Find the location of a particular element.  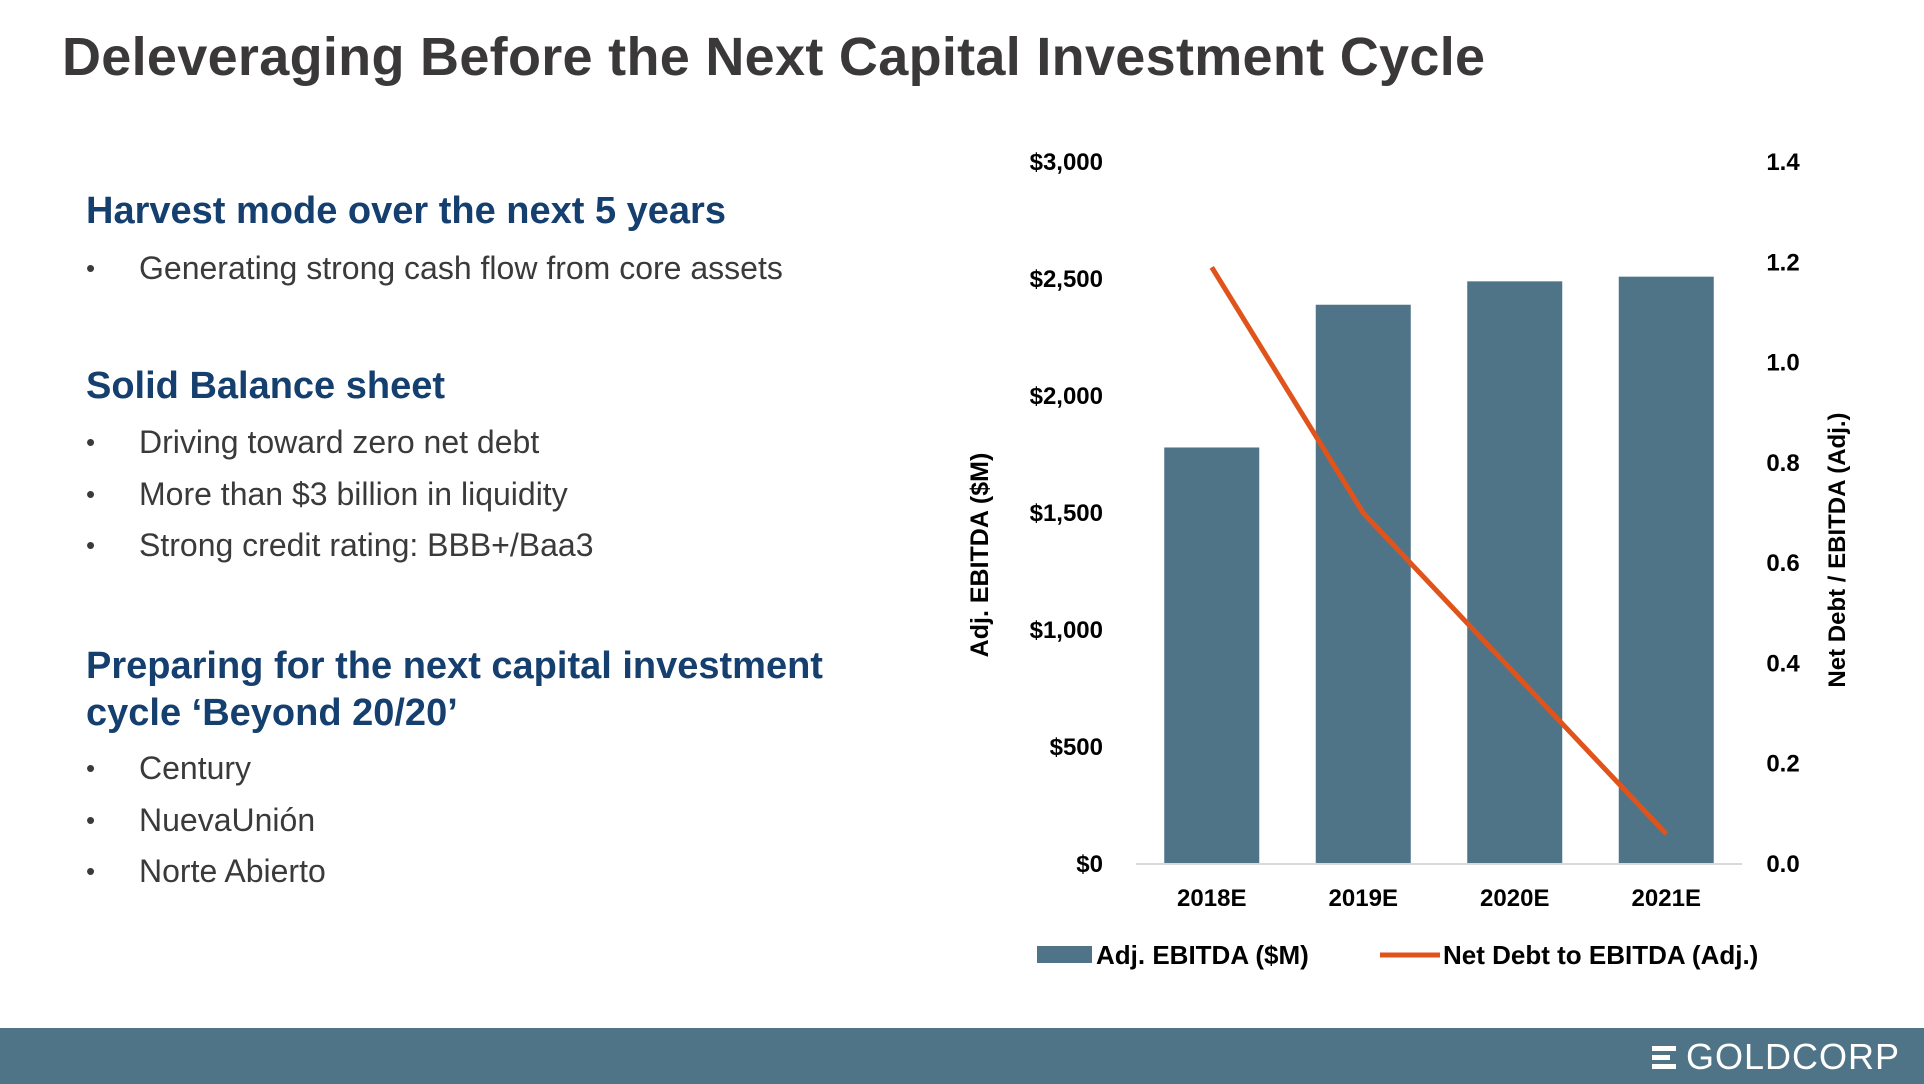

section-heading-harvest: Harvest mode over the next 5 years is located at coordinates (406, 211).